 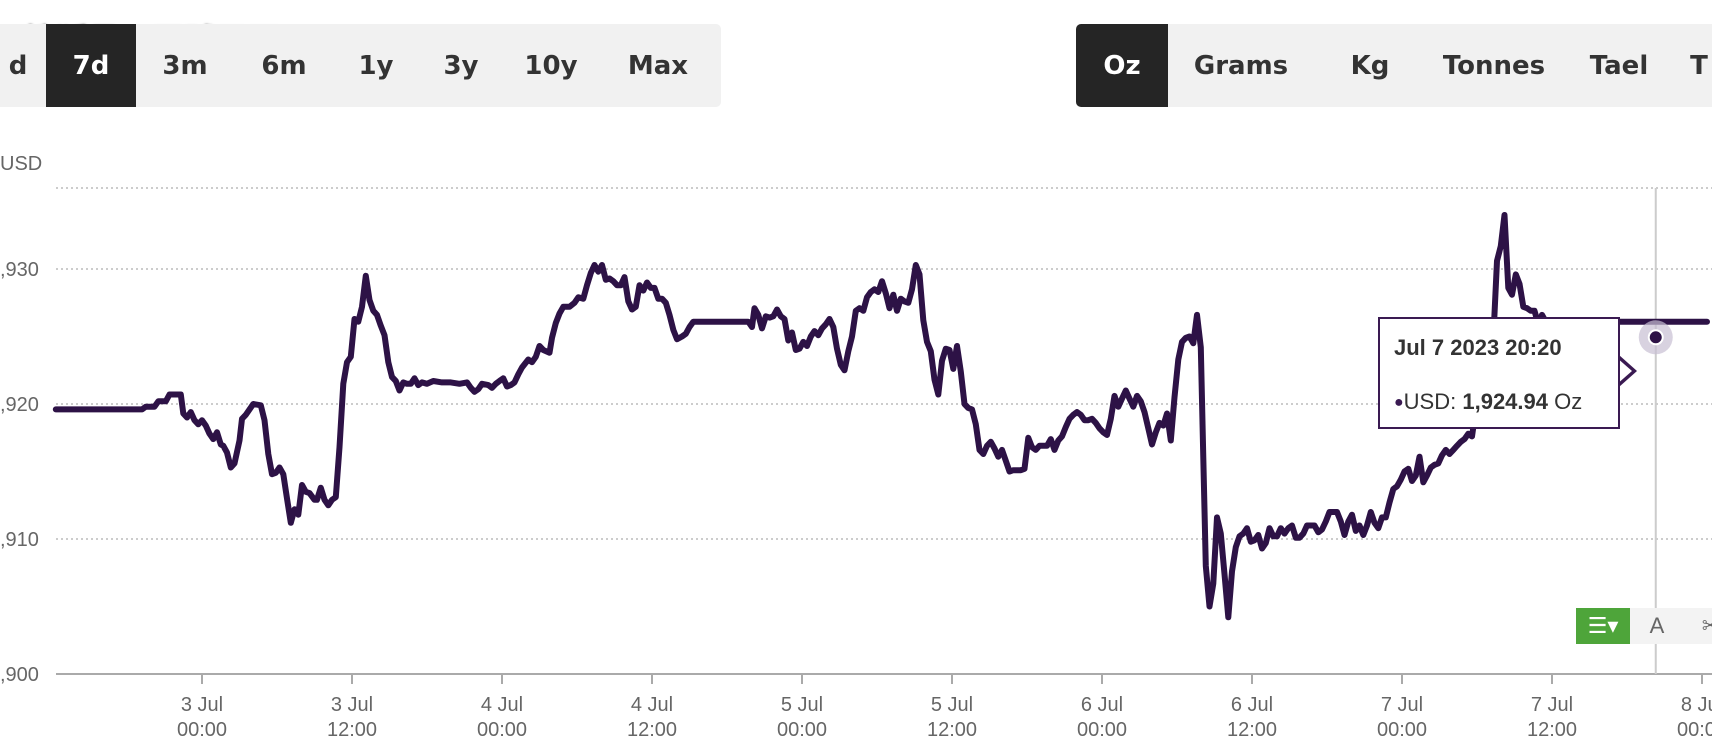 What do you see at coordinates (1505, 401) in the screenshot?
I see `tooltip-value: 1,924.94` at bounding box center [1505, 401].